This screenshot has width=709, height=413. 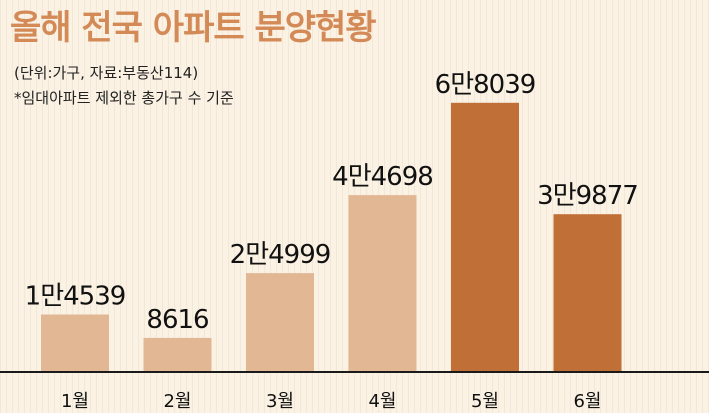 I want to click on x-tick-label-5: 5월, so click(x=485, y=401).